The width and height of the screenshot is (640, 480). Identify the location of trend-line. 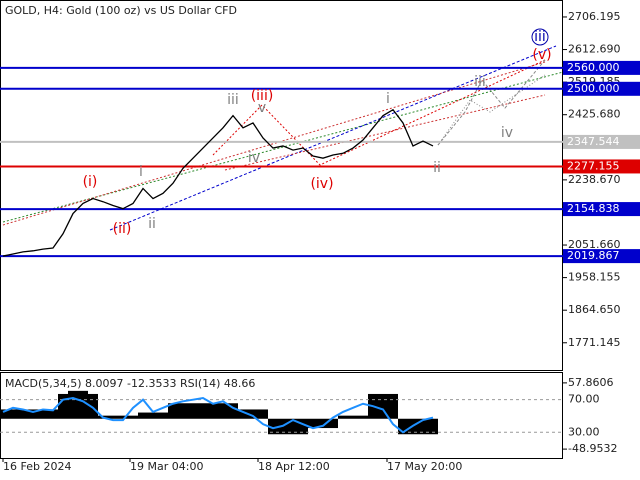
(385, 132).